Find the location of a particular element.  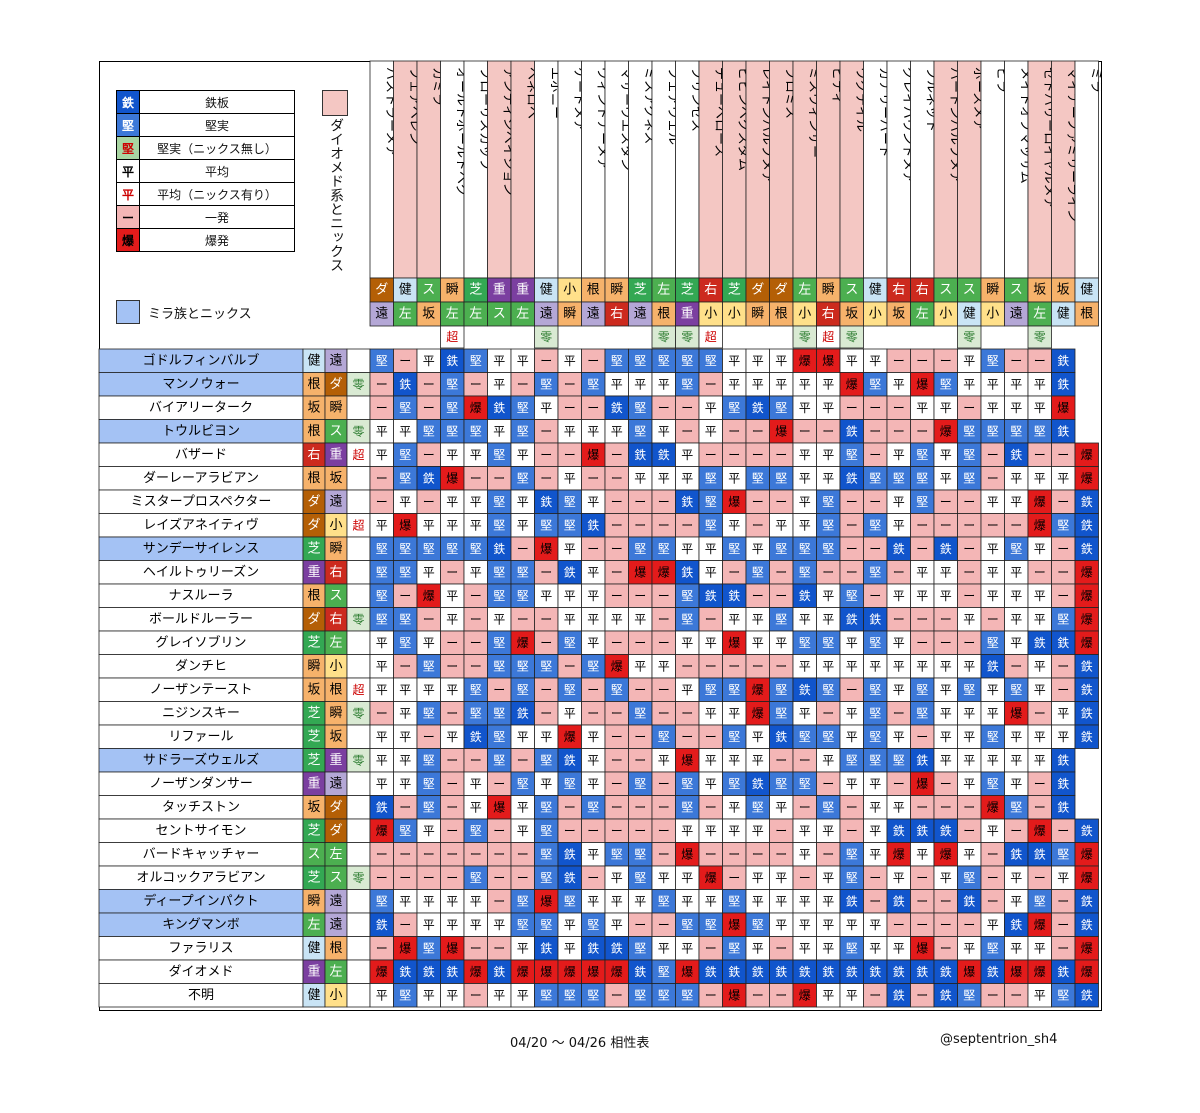

row-name: キングマンボ is located at coordinates (201, 924).